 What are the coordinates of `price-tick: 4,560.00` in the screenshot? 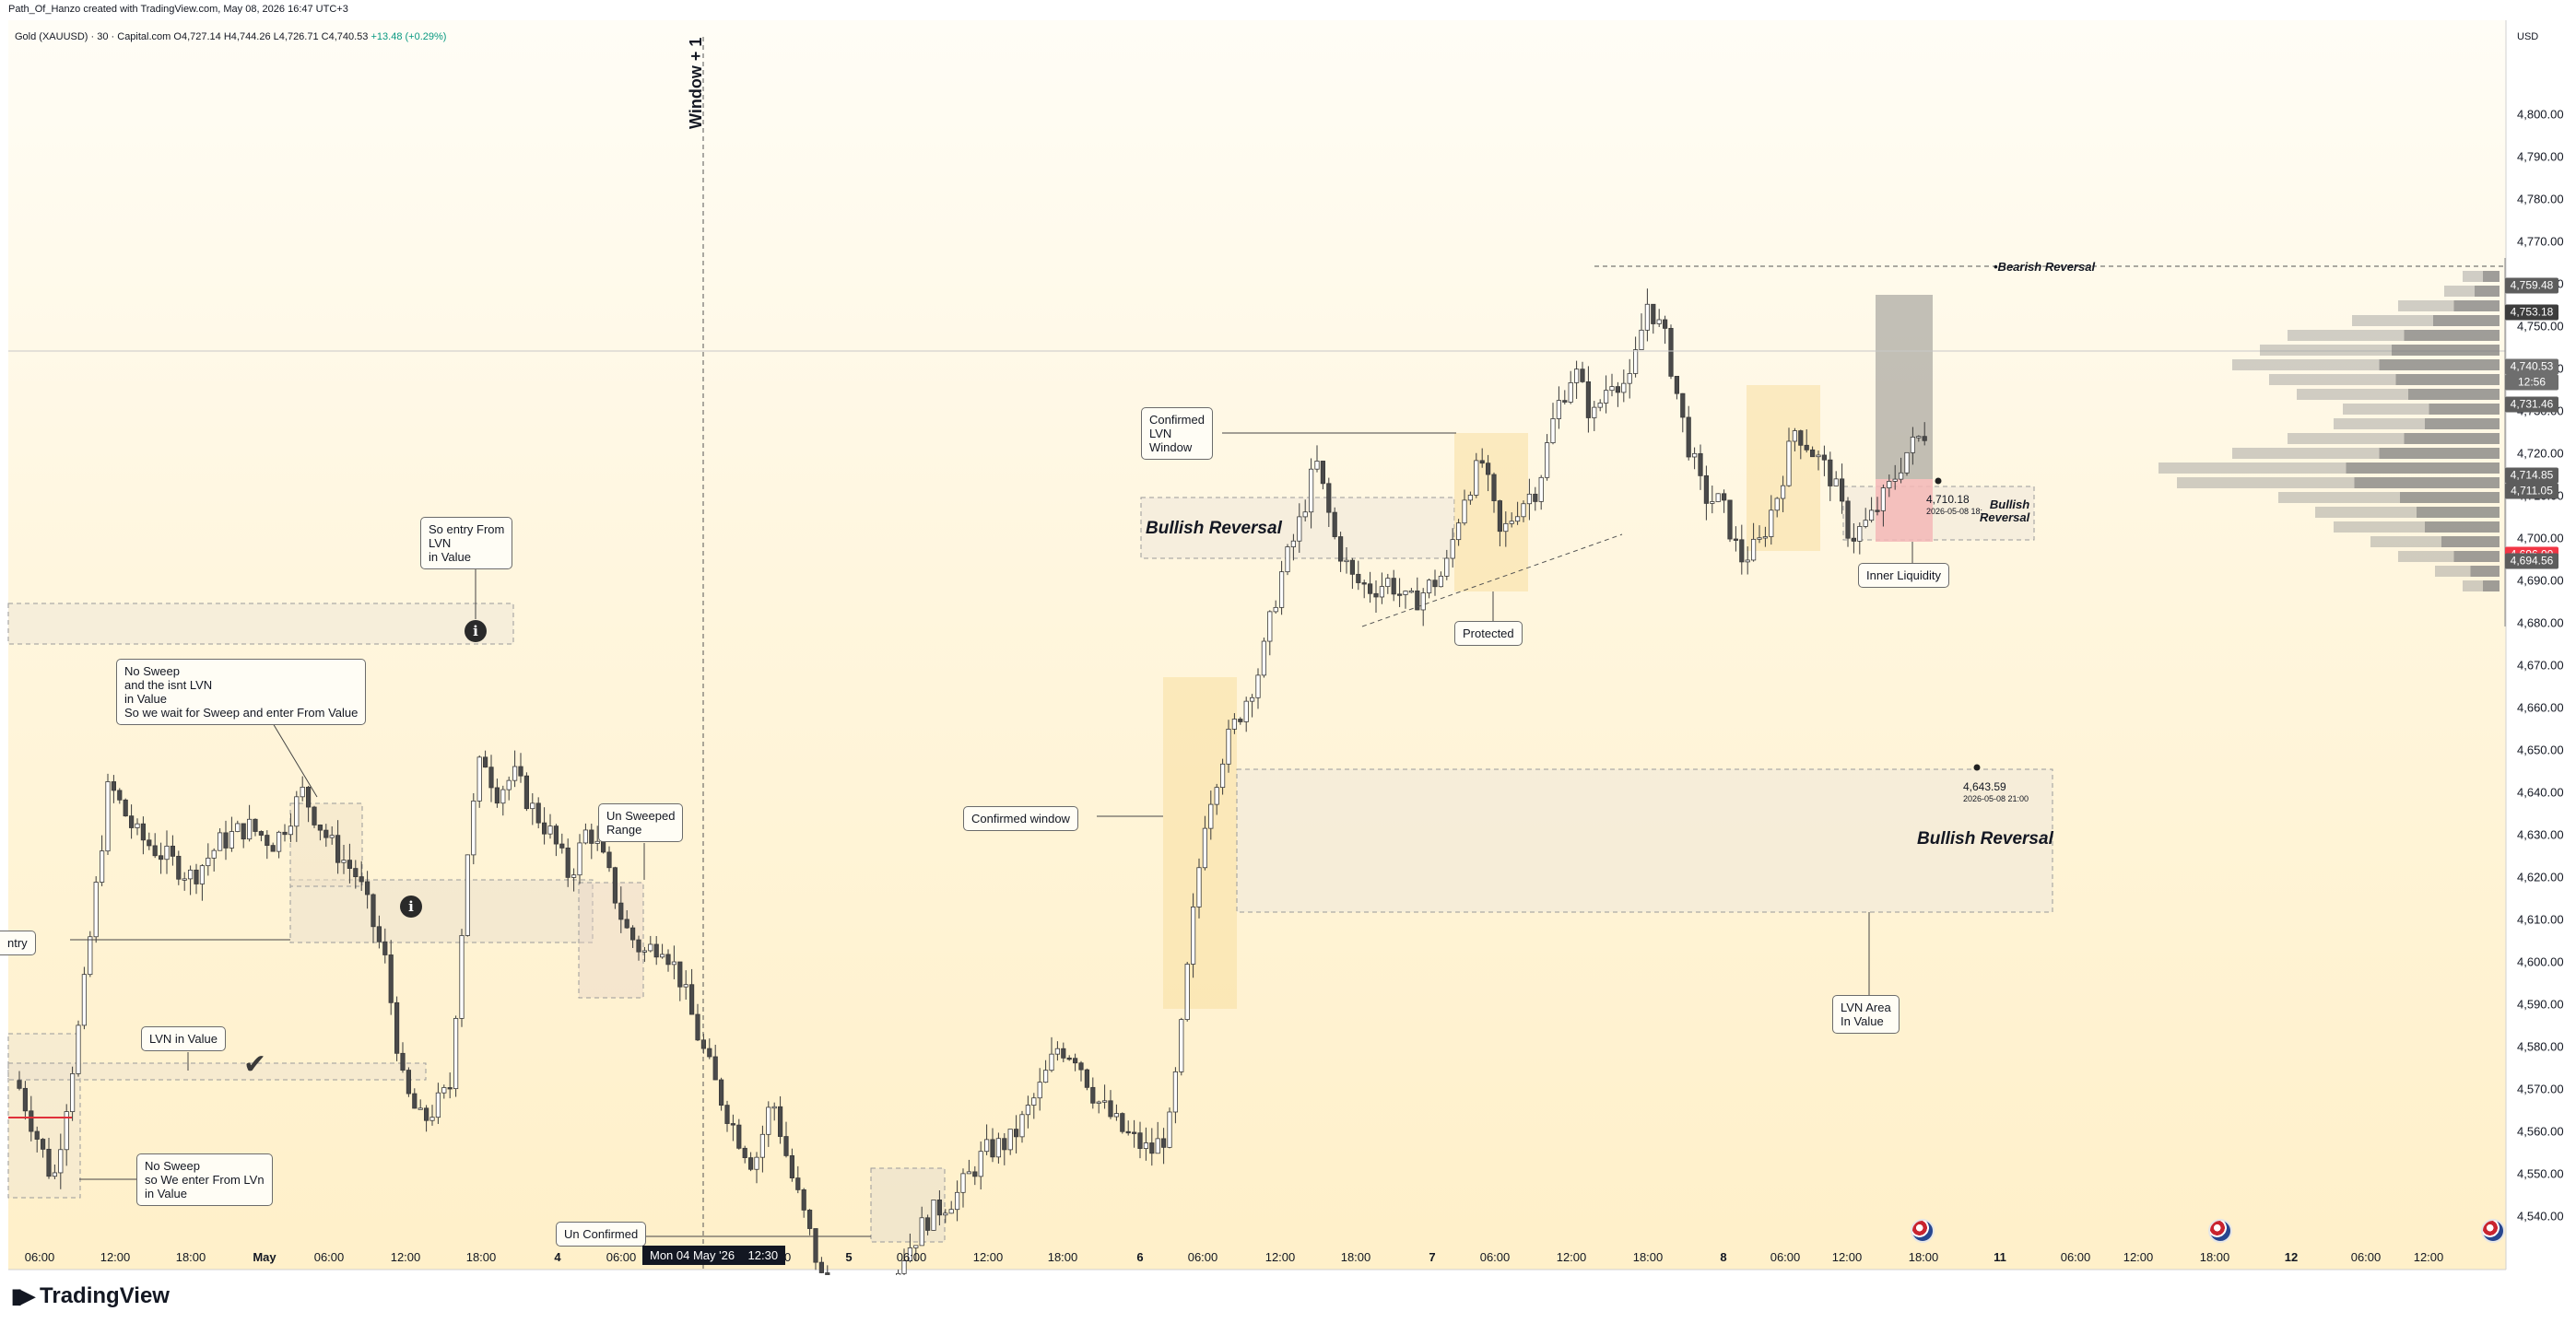 It's located at (2540, 1131).